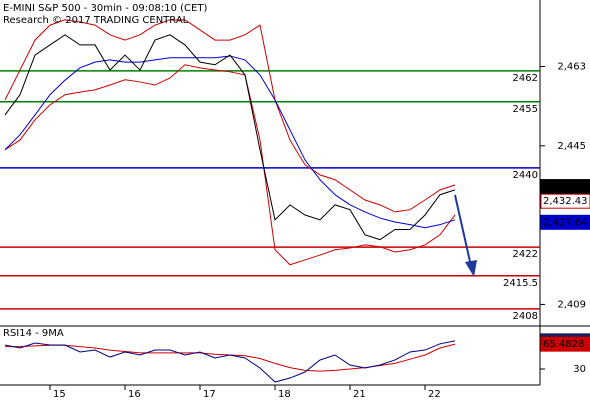 Image resolution: width=590 pixels, height=400 pixels. I want to click on forecast-arrow, so click(463, 230).